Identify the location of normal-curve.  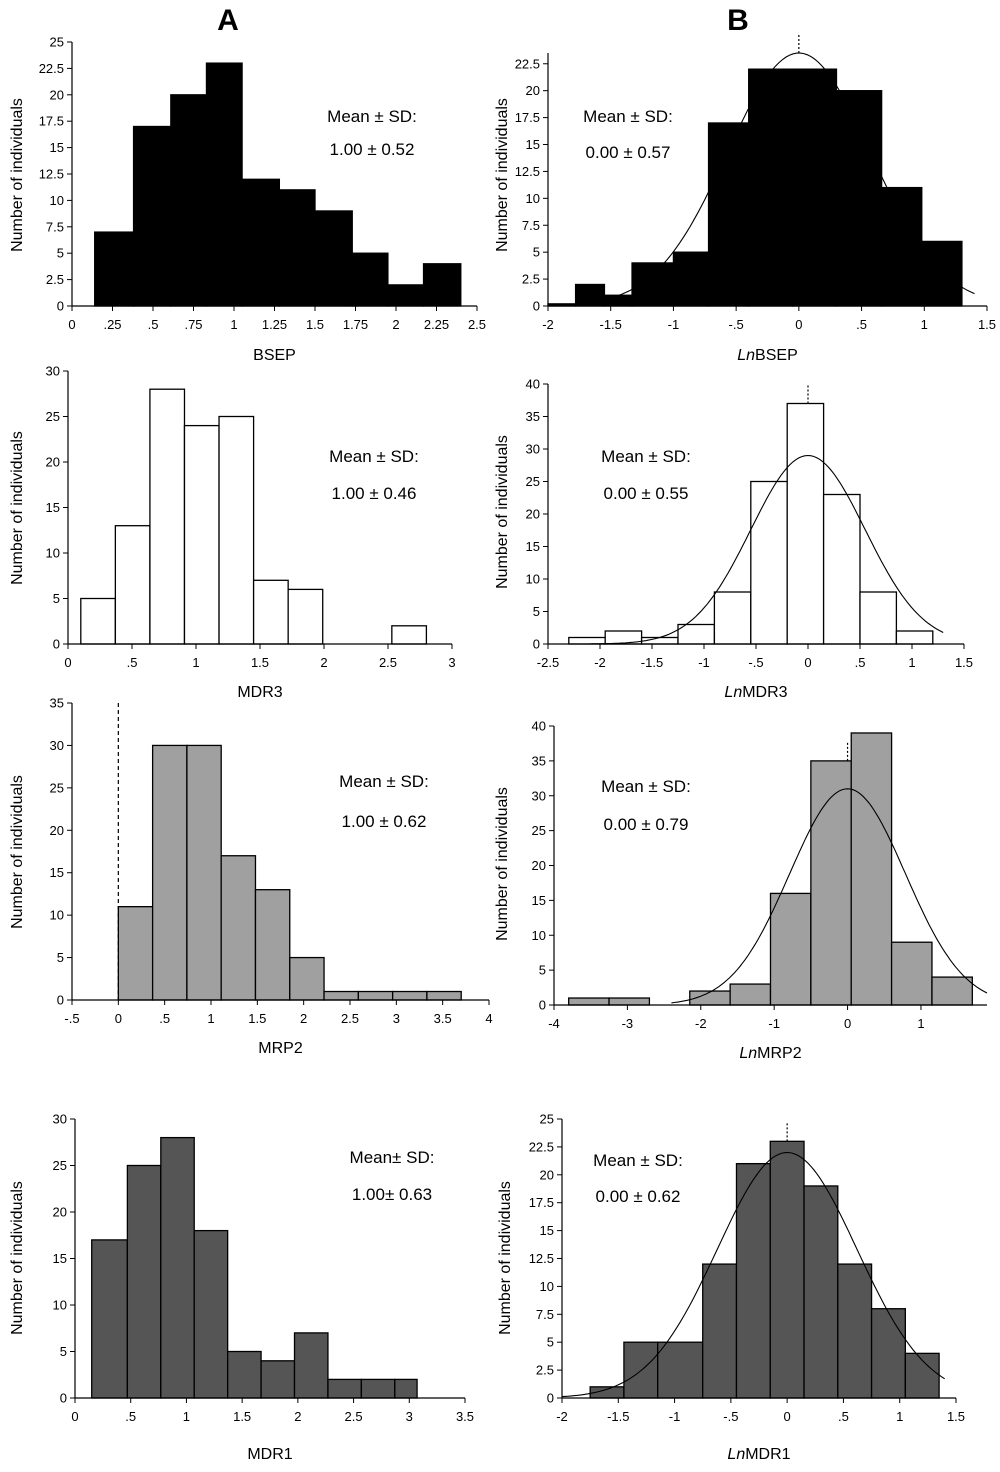
(829, 896).